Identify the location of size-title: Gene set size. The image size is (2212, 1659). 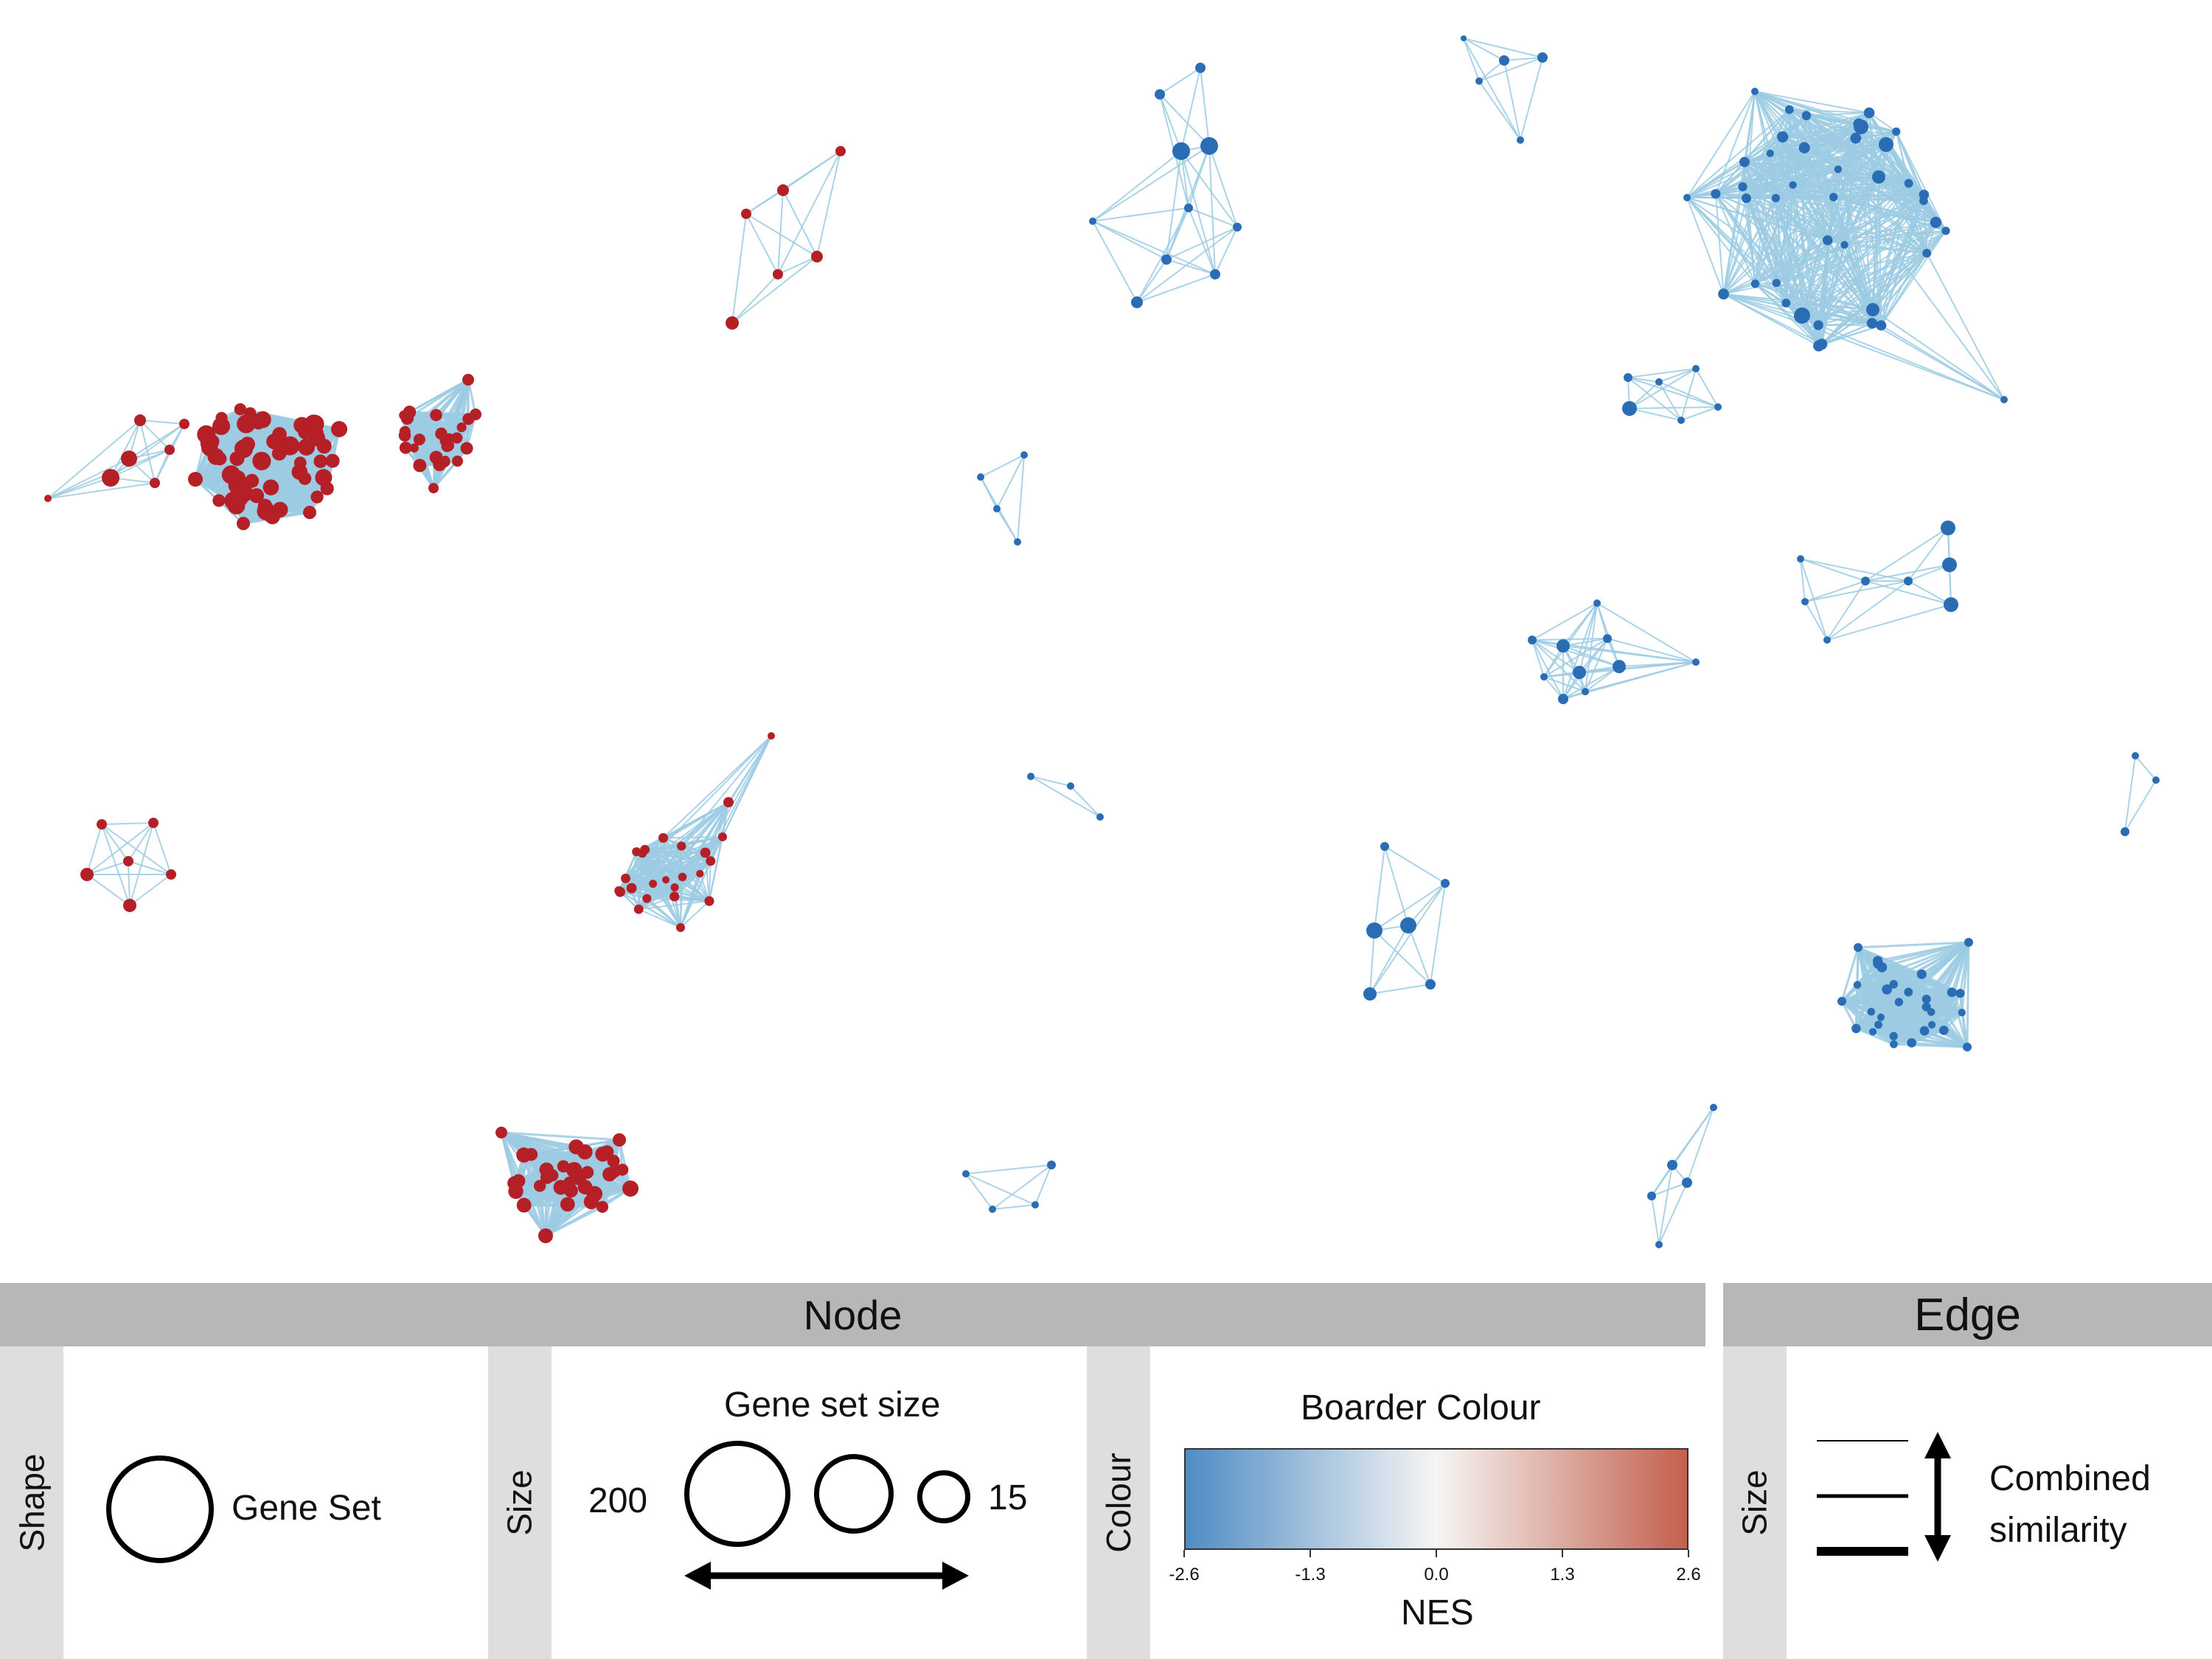
(832, 1405).